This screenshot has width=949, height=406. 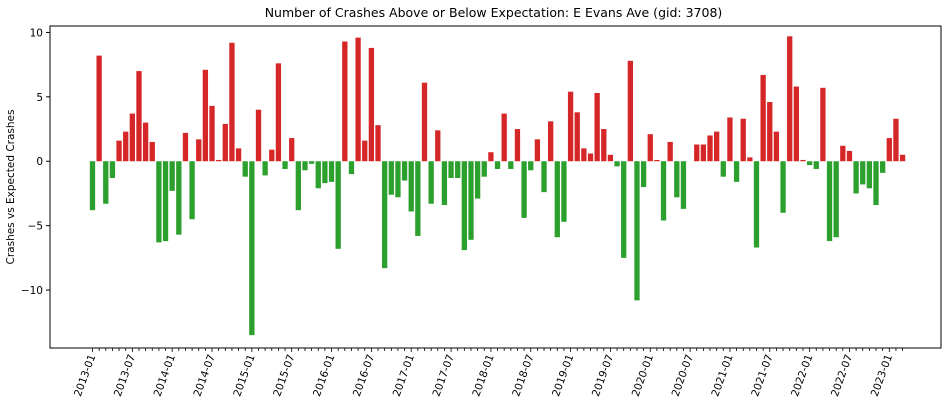 What do you see at coordinates (36, 33) in the screenshot?
I see `y-tick-label: 10` at bounding box center [36, 33].